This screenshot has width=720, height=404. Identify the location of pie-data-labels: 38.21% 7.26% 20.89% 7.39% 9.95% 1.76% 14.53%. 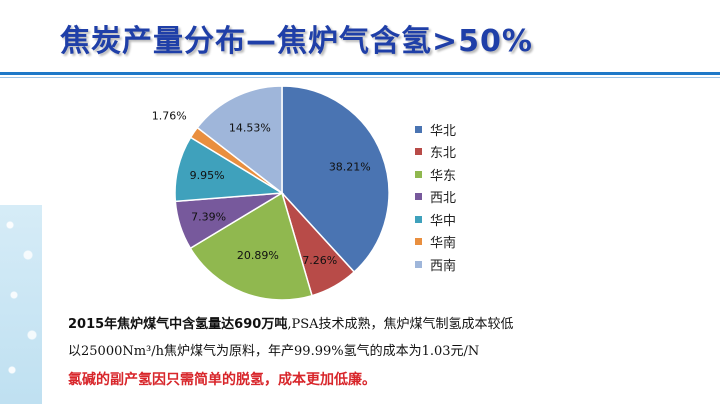
(261, 188).